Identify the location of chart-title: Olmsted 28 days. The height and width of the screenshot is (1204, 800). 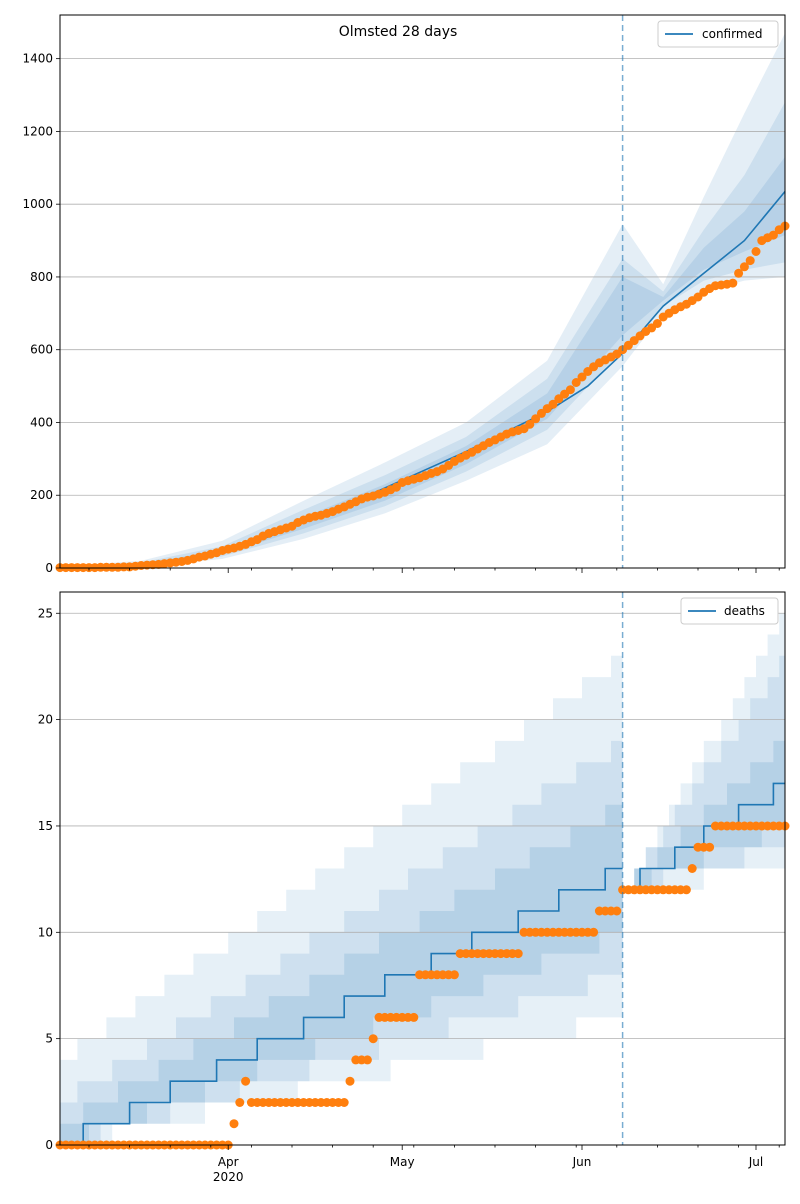
(398, 32).